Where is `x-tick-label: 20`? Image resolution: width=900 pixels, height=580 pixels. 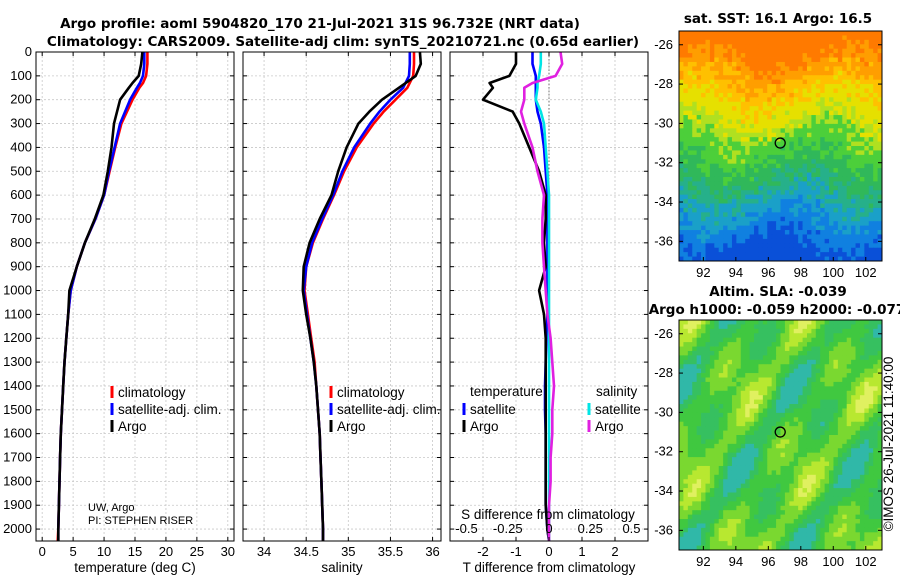 x-tick-label: 20 is located at coordinates (166, 551).